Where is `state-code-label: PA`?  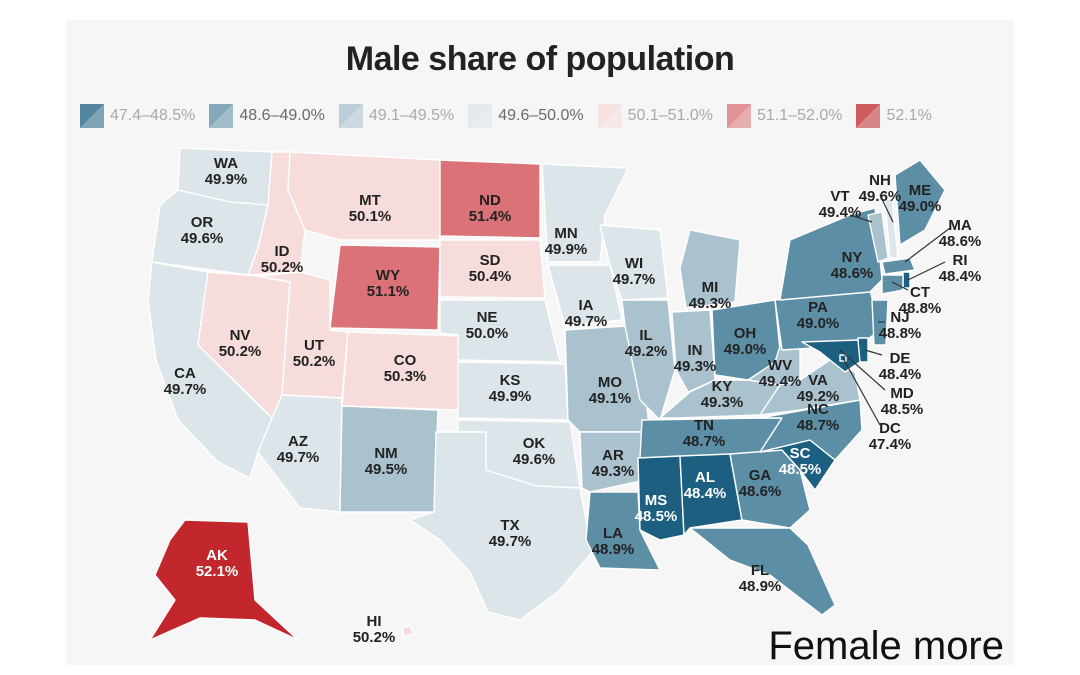
state-code-label: PA is located at coordinates (818, 307).